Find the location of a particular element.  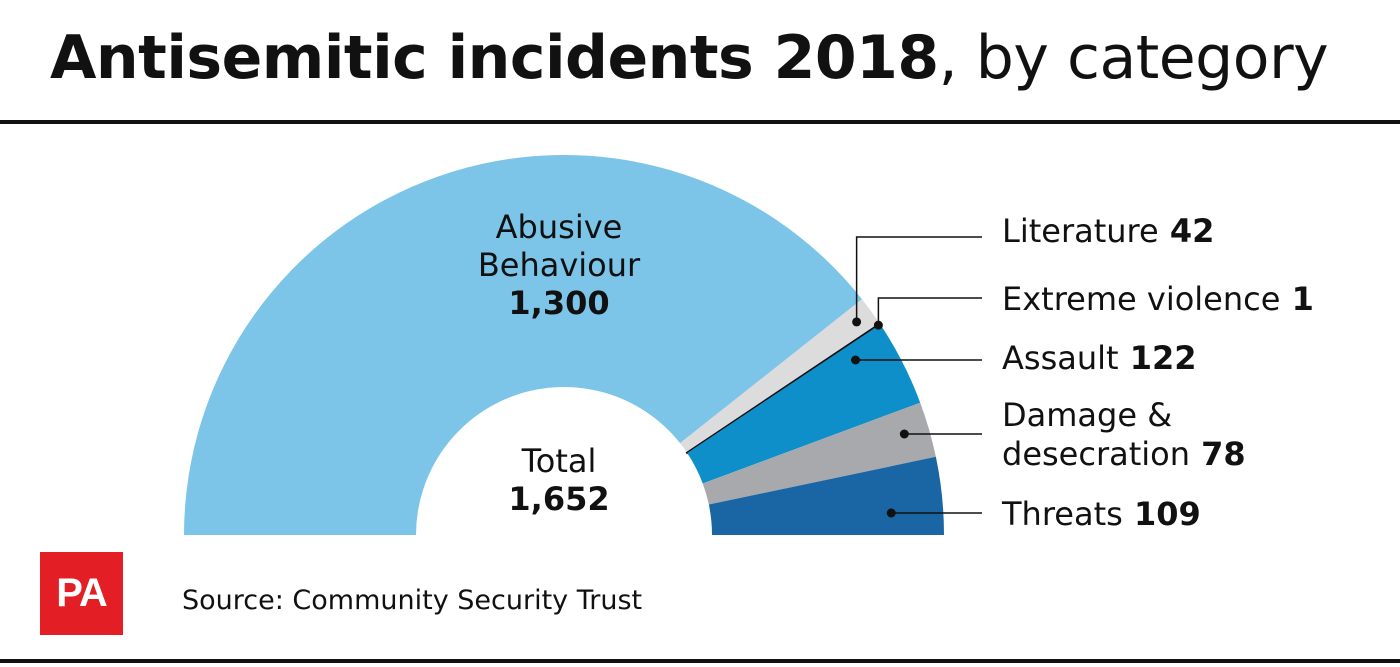

slice-label-damage-line1: desecration 78 is located at coordinates (1124, 454).